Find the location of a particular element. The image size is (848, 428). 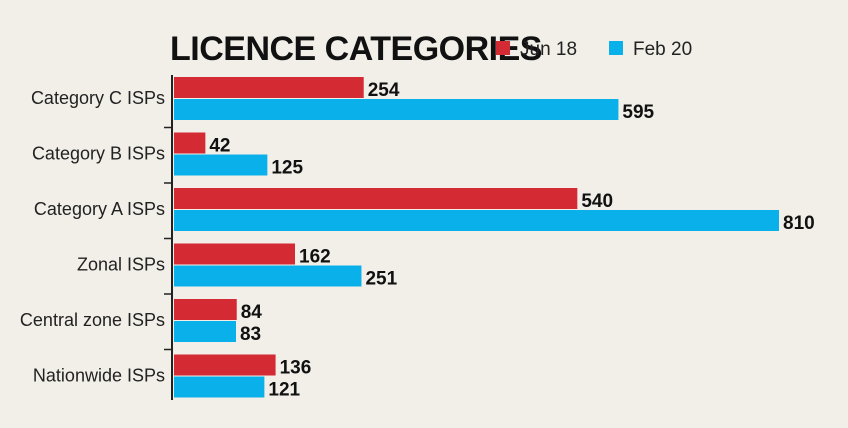

legend: Jun 18 Feb 20 is located at coordinates (594, 49).